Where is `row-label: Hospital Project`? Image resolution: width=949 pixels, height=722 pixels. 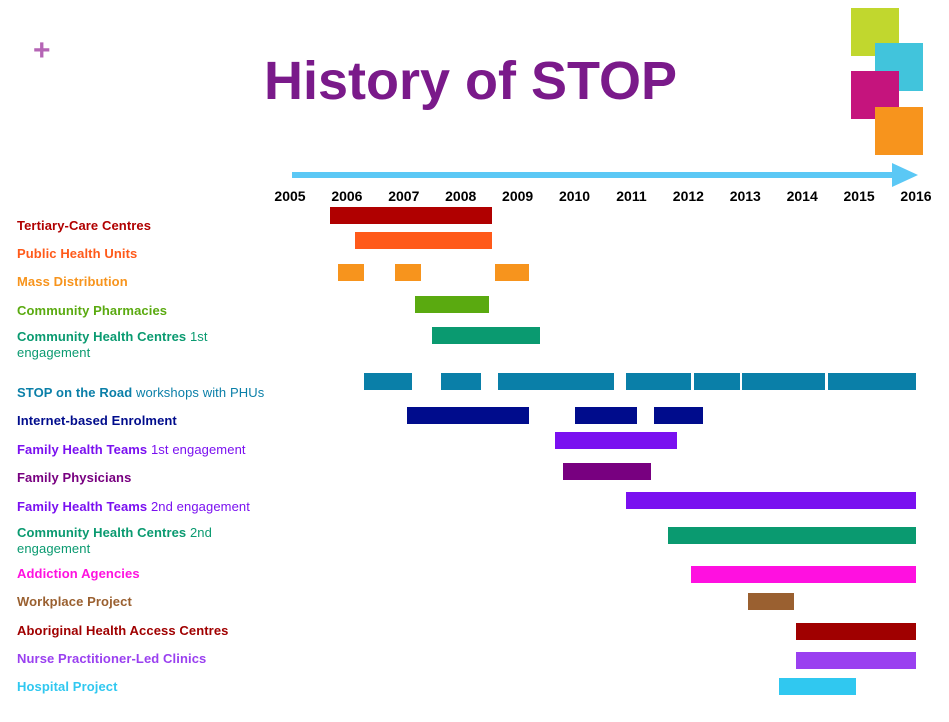 row-label: Hospital Project is located at coordinates (147, 687).